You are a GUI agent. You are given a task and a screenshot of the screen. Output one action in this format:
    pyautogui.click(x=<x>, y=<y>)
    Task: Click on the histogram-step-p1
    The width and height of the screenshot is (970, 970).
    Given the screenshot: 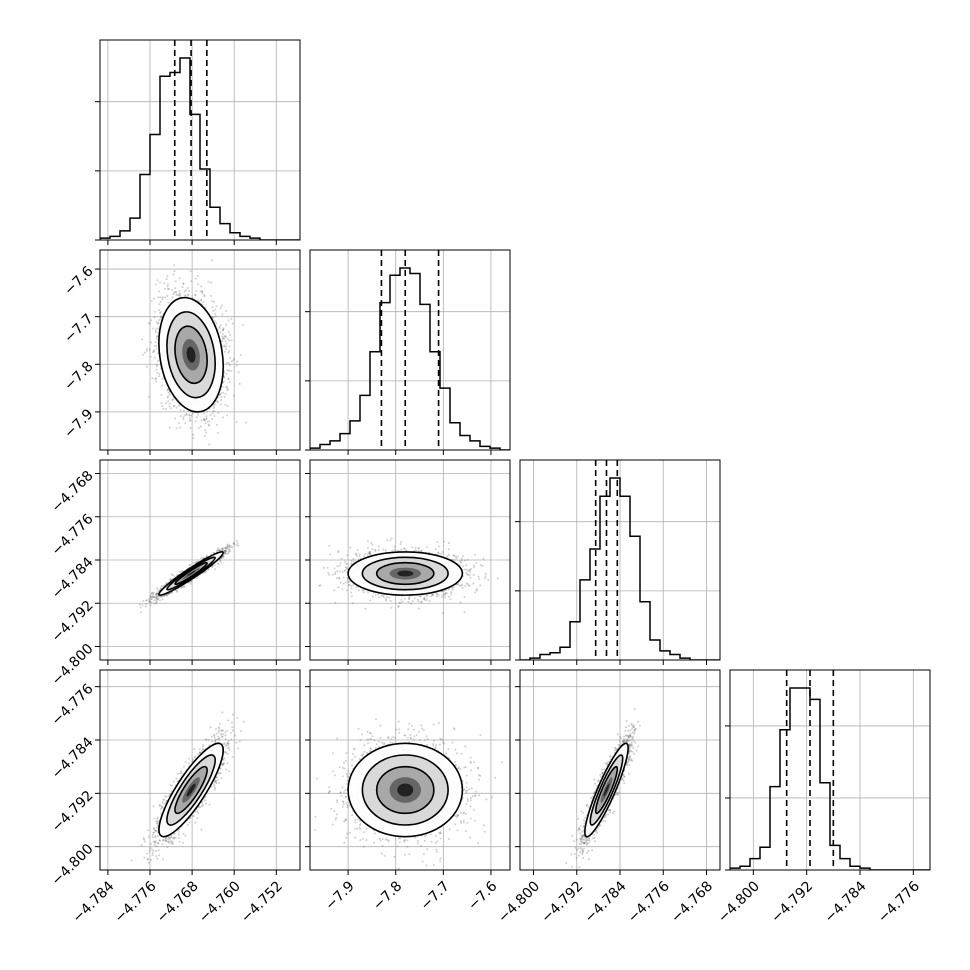 What is the action you would take?
    pyautogui.click(x=410, y=358)
    